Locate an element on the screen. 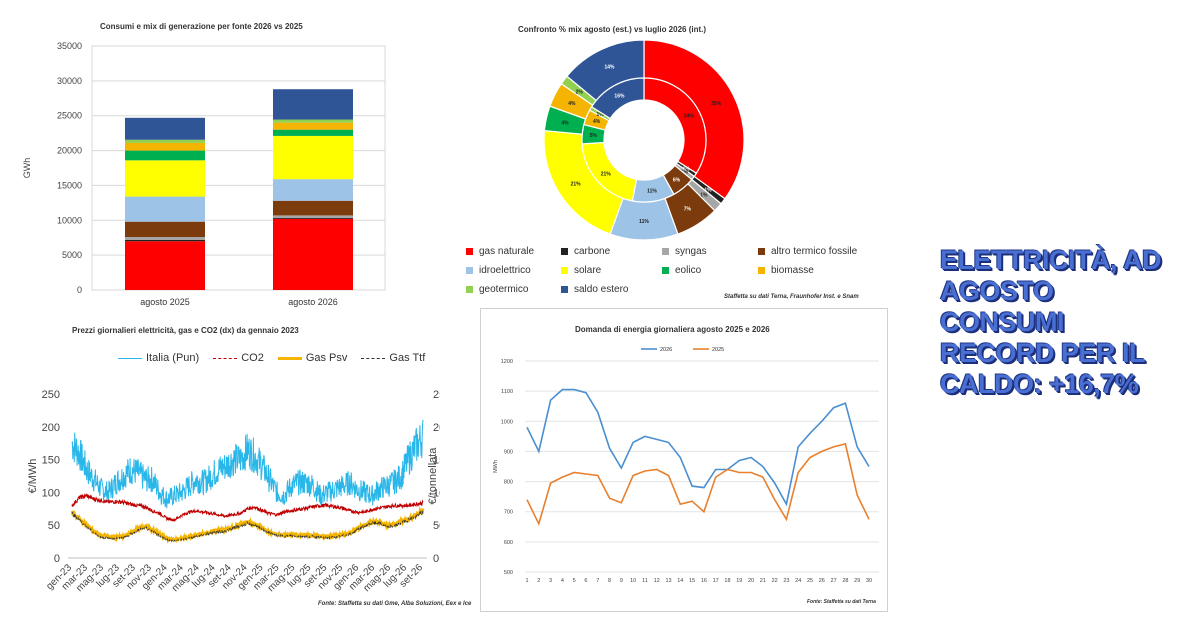 This screenshot has width=1200, height=630. donut-legend-item: eolico is located at coordinates (681, 270).